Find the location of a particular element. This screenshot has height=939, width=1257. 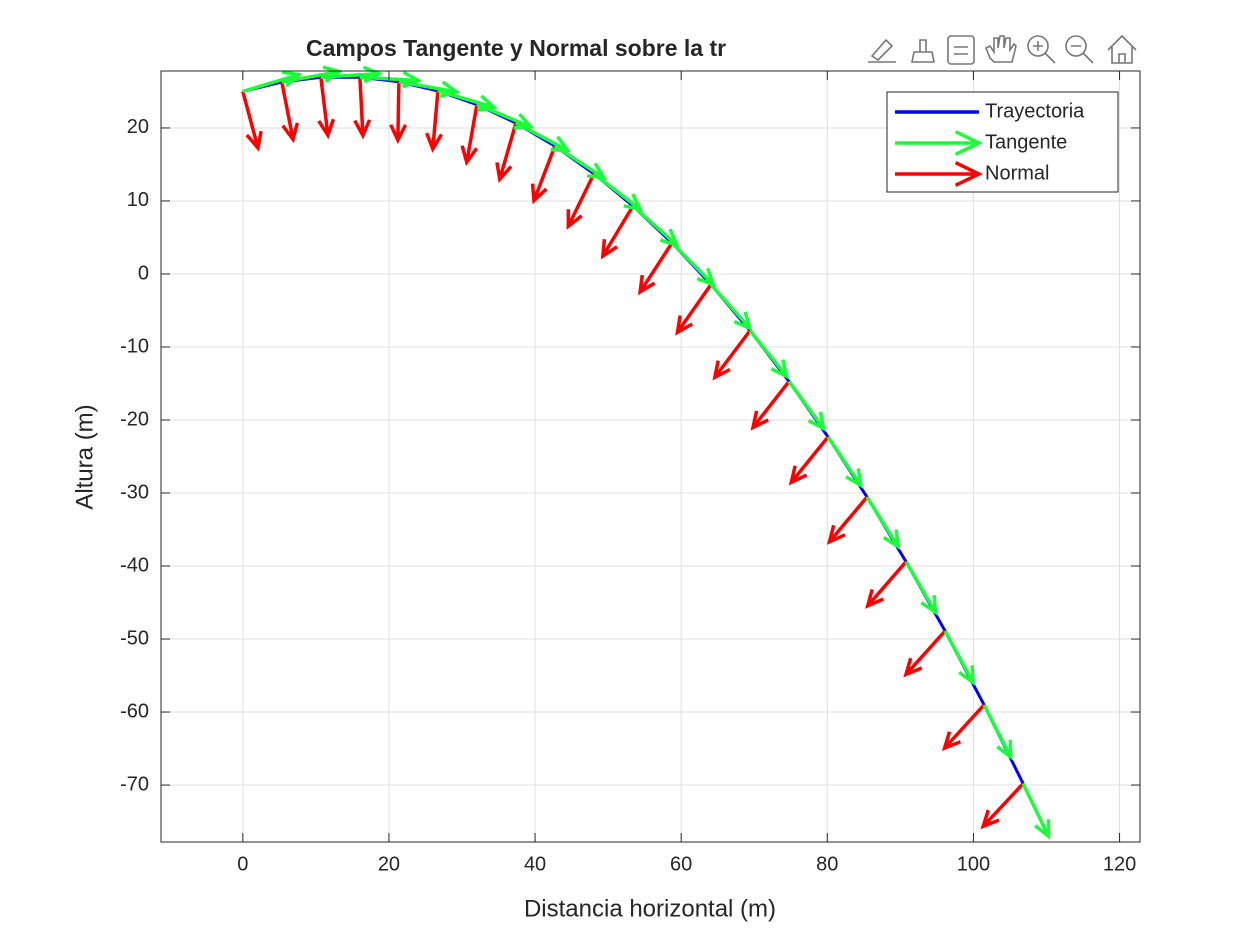

export-icon is located at coordinates (882, 50).